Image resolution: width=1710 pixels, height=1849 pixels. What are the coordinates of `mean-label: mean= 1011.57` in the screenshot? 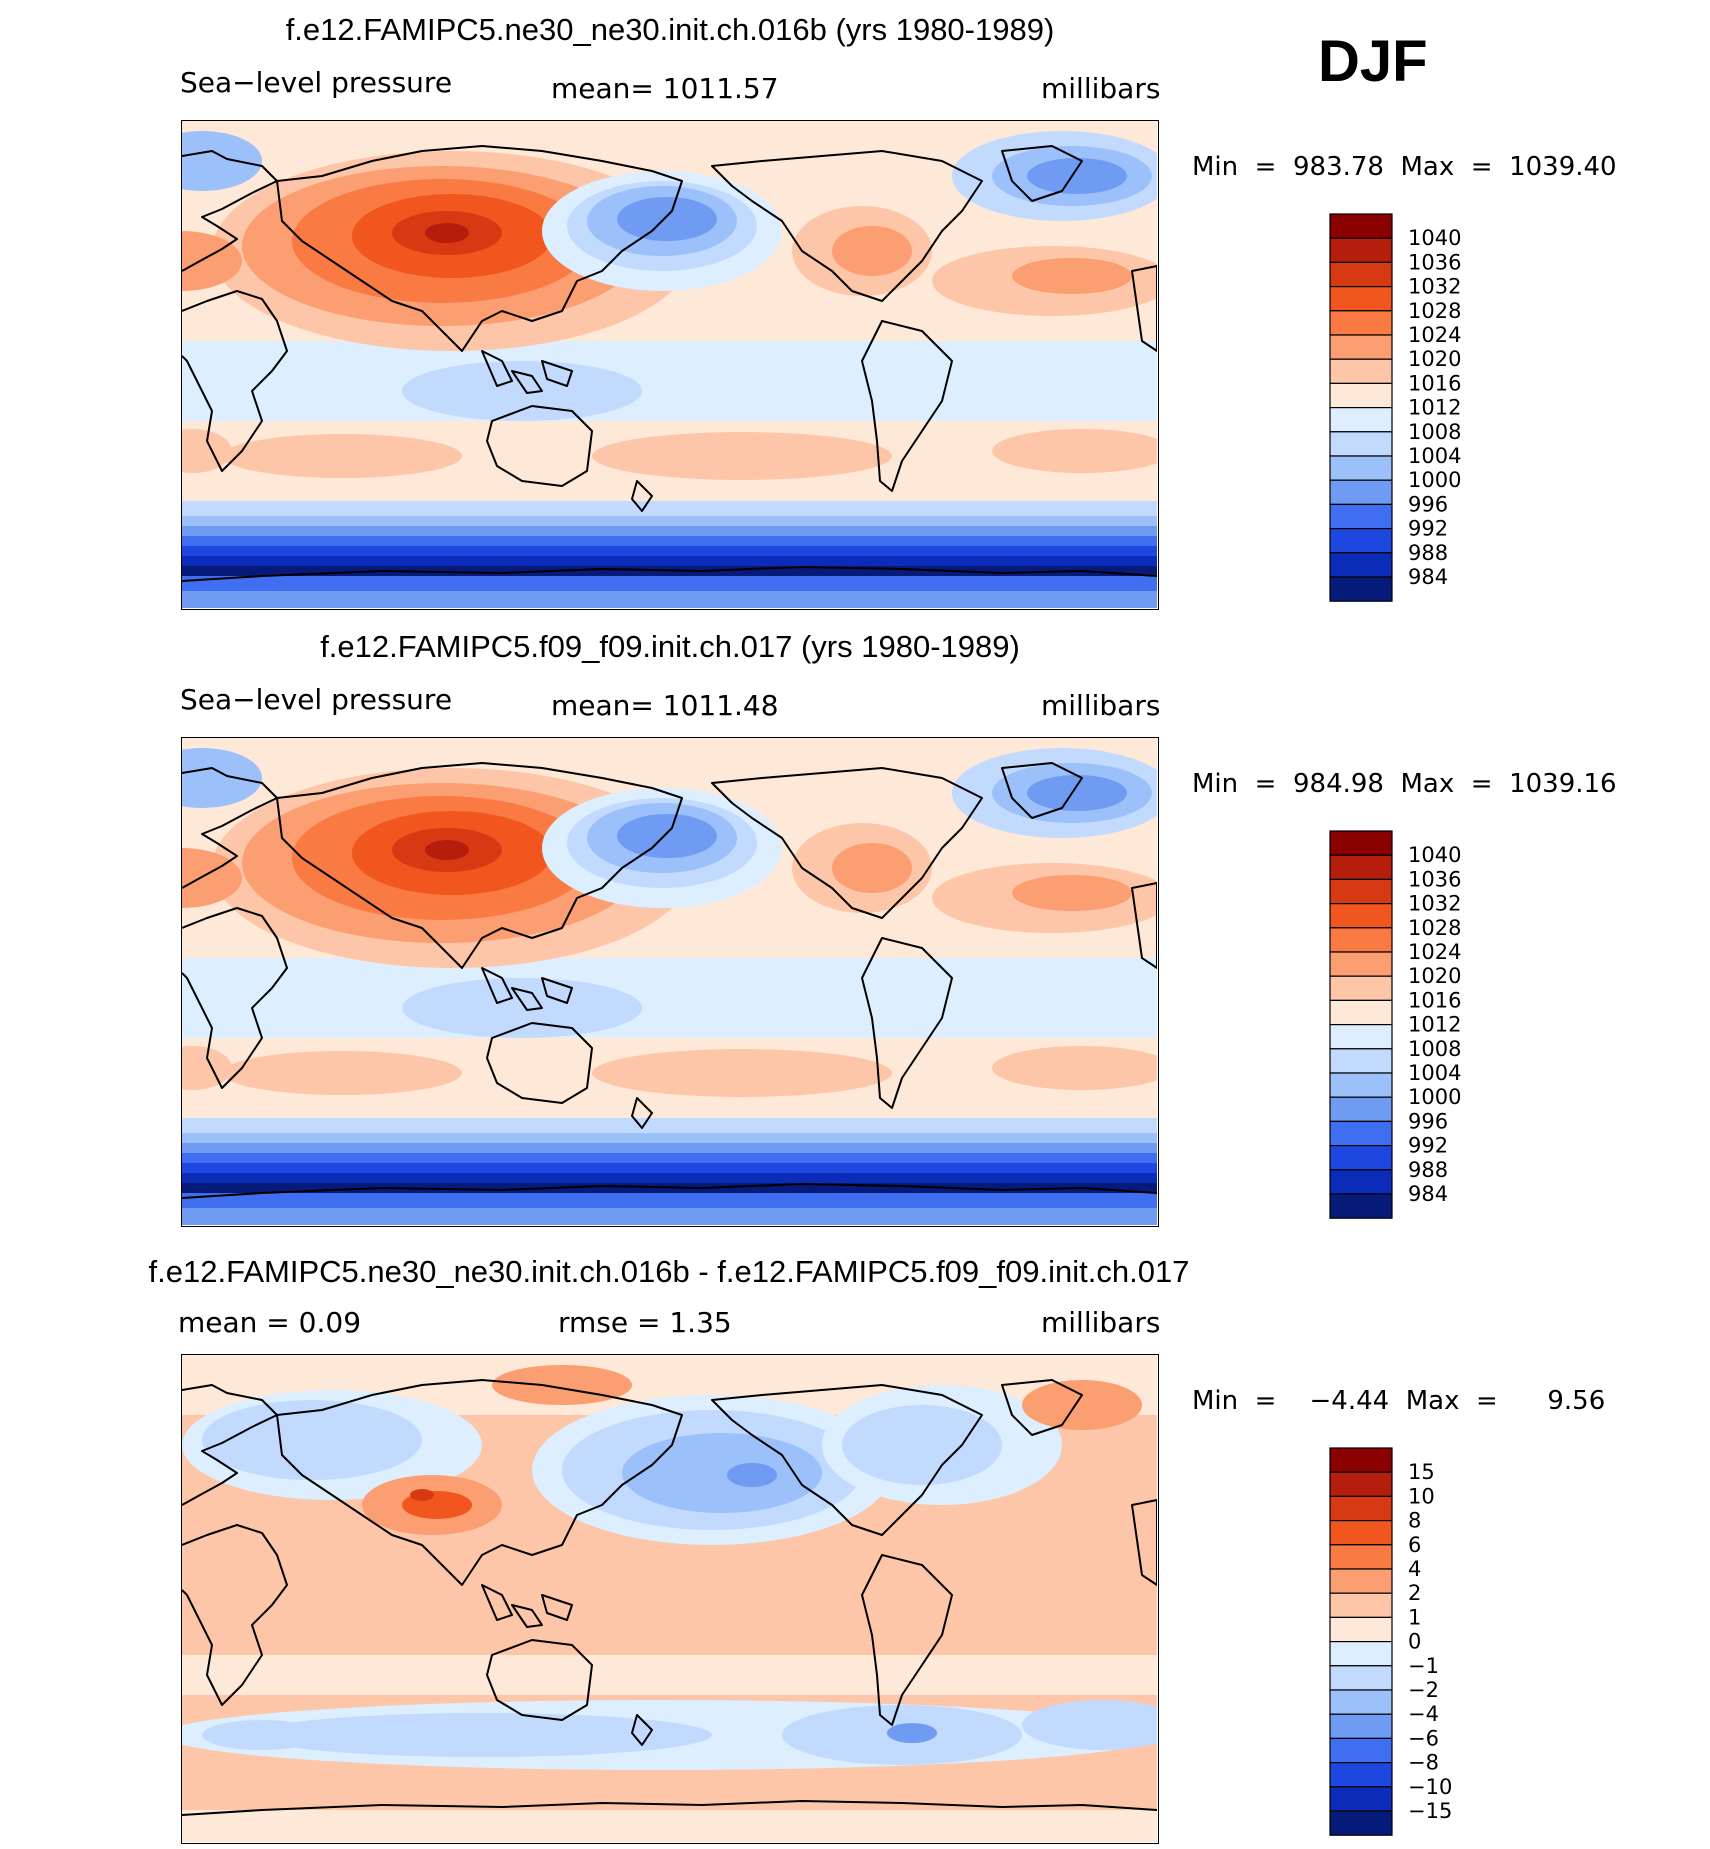 It's located at (665, 88).